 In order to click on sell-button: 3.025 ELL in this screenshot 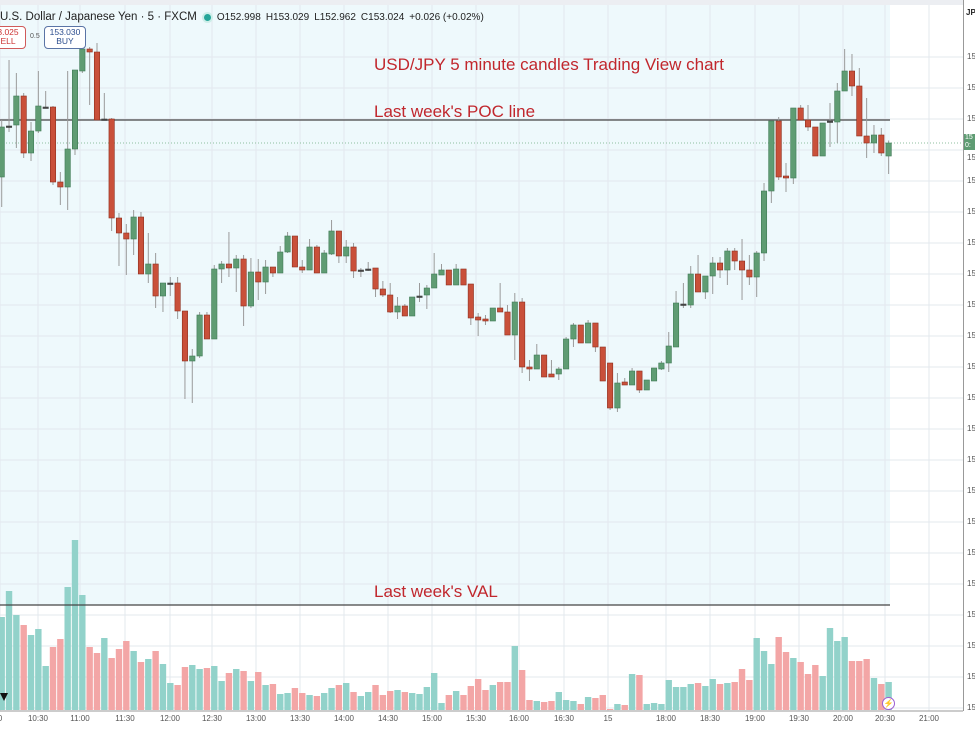, I will do `click(13, 37)`.